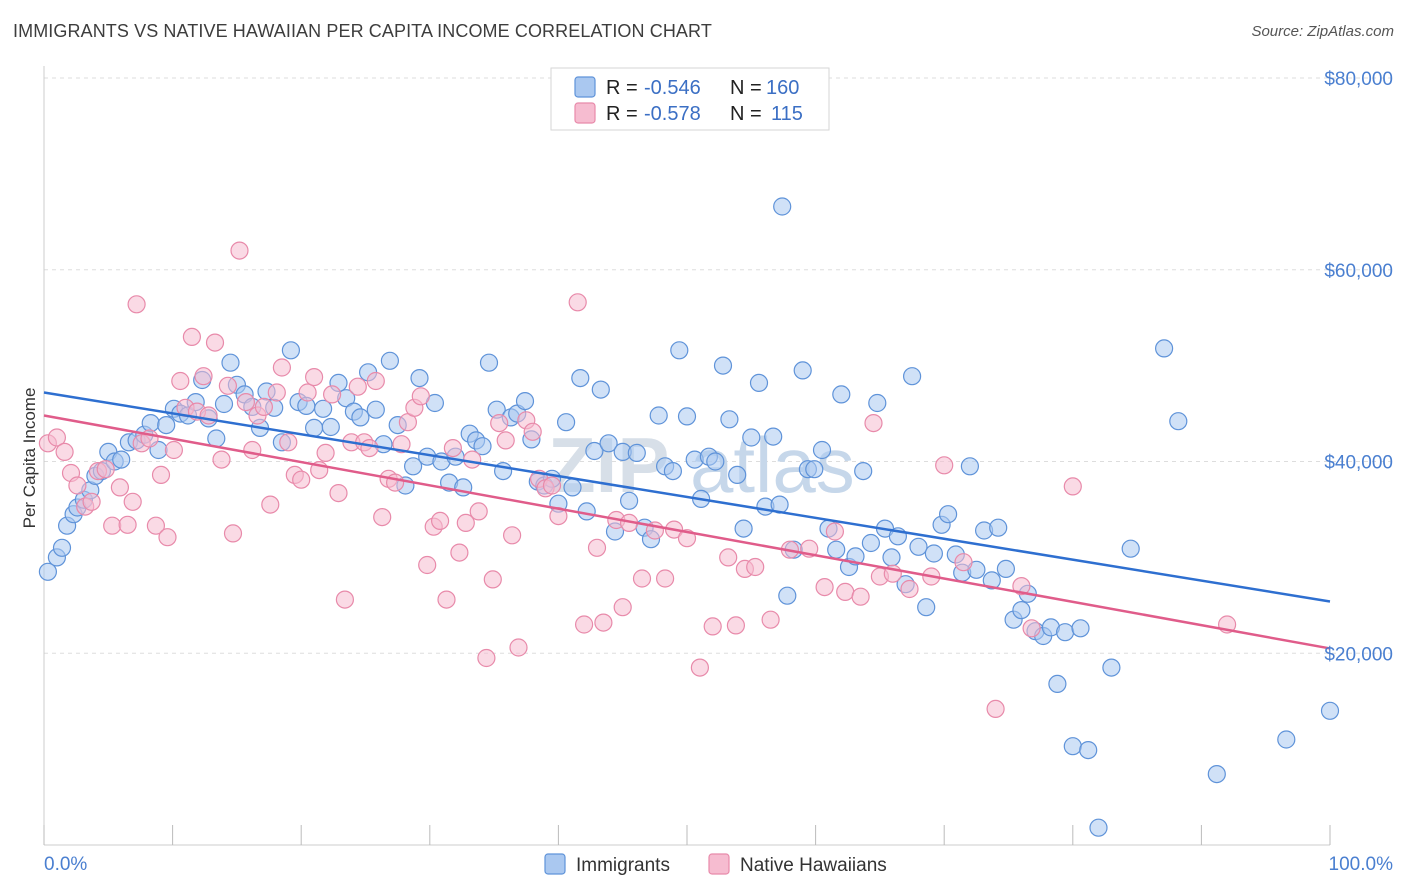 Image resolution: width=1406 pixels, height=892 pixels. What do you see at coordinates (585, 87) in the screenshot?
I see `legend-swatch-immigrants` at bounding box center [585, 87].